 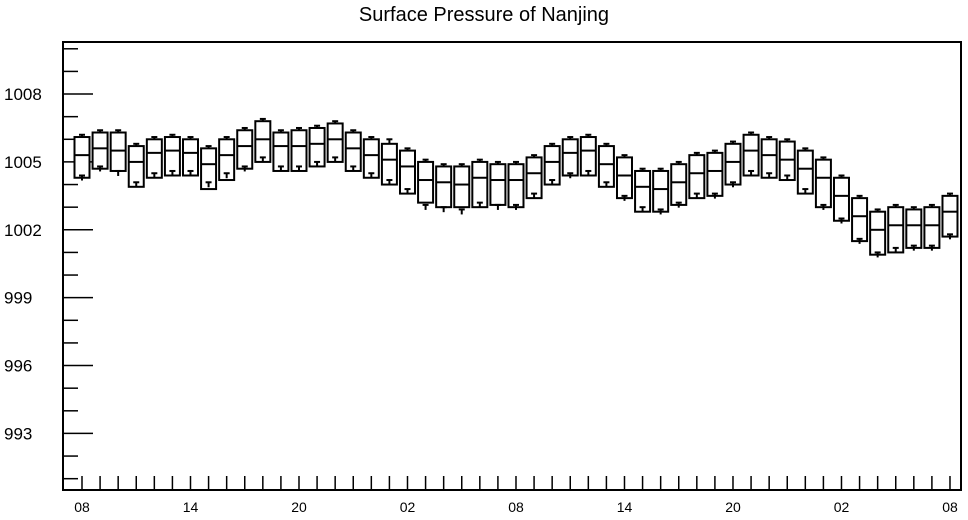 I want to click on y-tick-label: 1005, so click(x=23, y=162).